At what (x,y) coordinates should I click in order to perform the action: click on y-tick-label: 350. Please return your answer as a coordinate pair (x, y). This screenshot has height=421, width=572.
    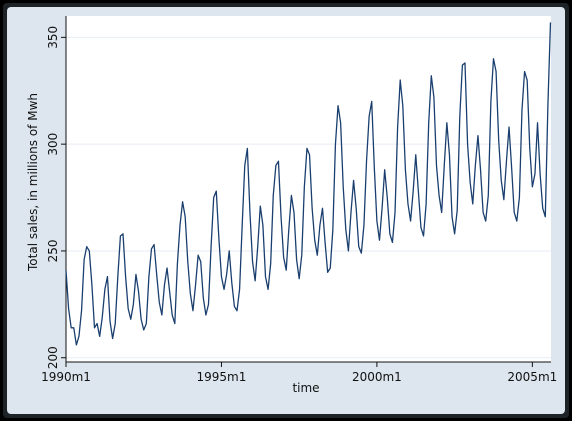
    Looking at the image, I should click on (53, 37).